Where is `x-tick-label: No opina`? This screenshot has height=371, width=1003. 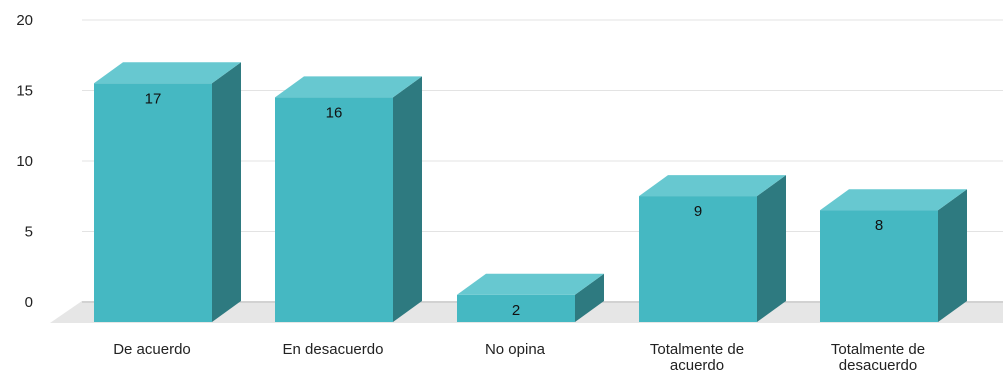 x-tick-label: No opina is located at coordinates (515, 349).